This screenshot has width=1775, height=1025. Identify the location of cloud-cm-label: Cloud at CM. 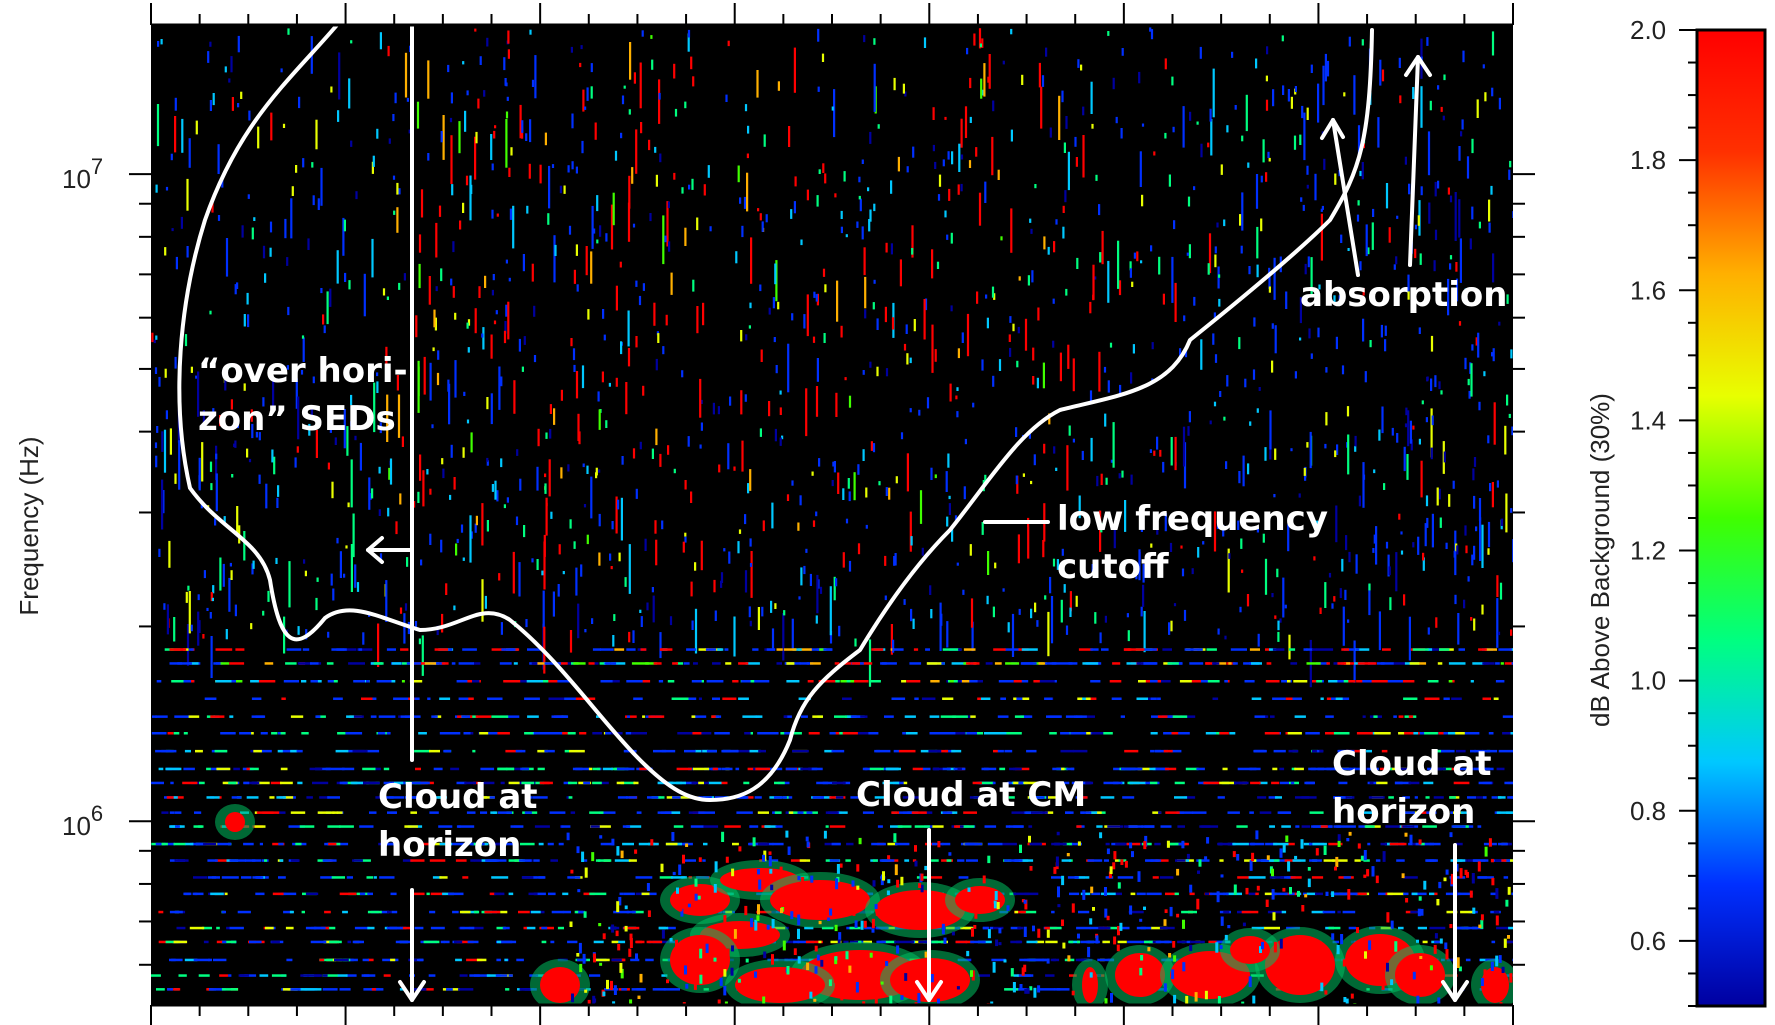
(971, 795).